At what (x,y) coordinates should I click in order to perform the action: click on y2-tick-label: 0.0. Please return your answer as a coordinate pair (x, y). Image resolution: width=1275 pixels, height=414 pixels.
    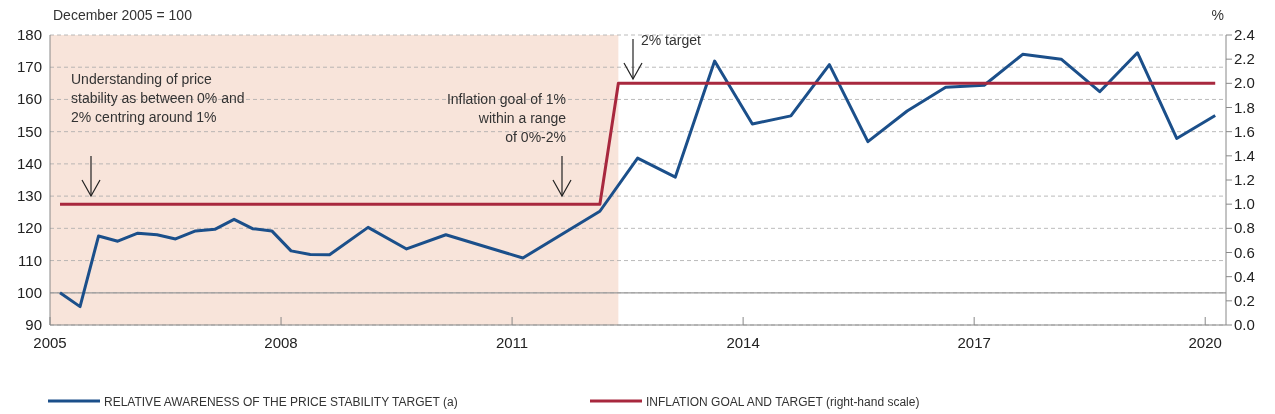
    Looking at the image, I should click on (1244, 324).